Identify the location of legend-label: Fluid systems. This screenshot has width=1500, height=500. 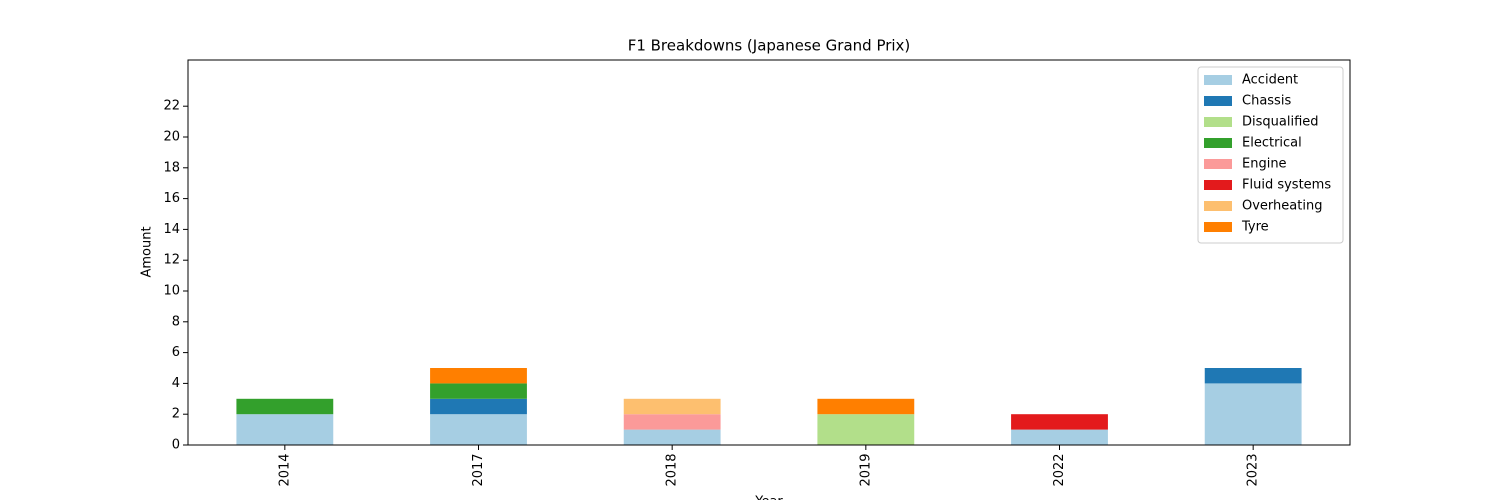
(1286, 185).